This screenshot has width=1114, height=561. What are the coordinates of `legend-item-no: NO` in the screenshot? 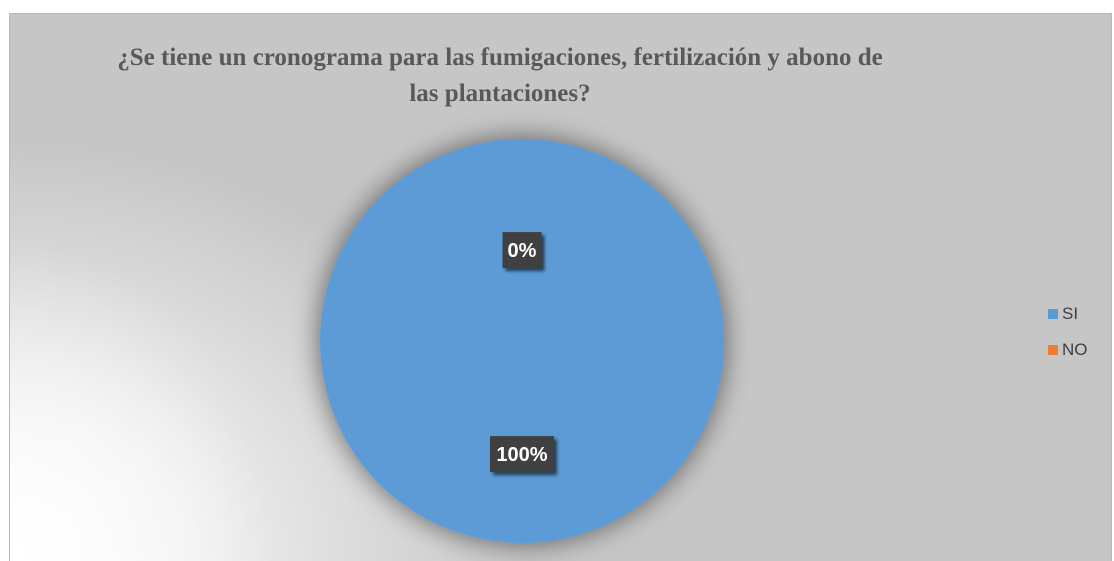 It's located at (1068, 350).